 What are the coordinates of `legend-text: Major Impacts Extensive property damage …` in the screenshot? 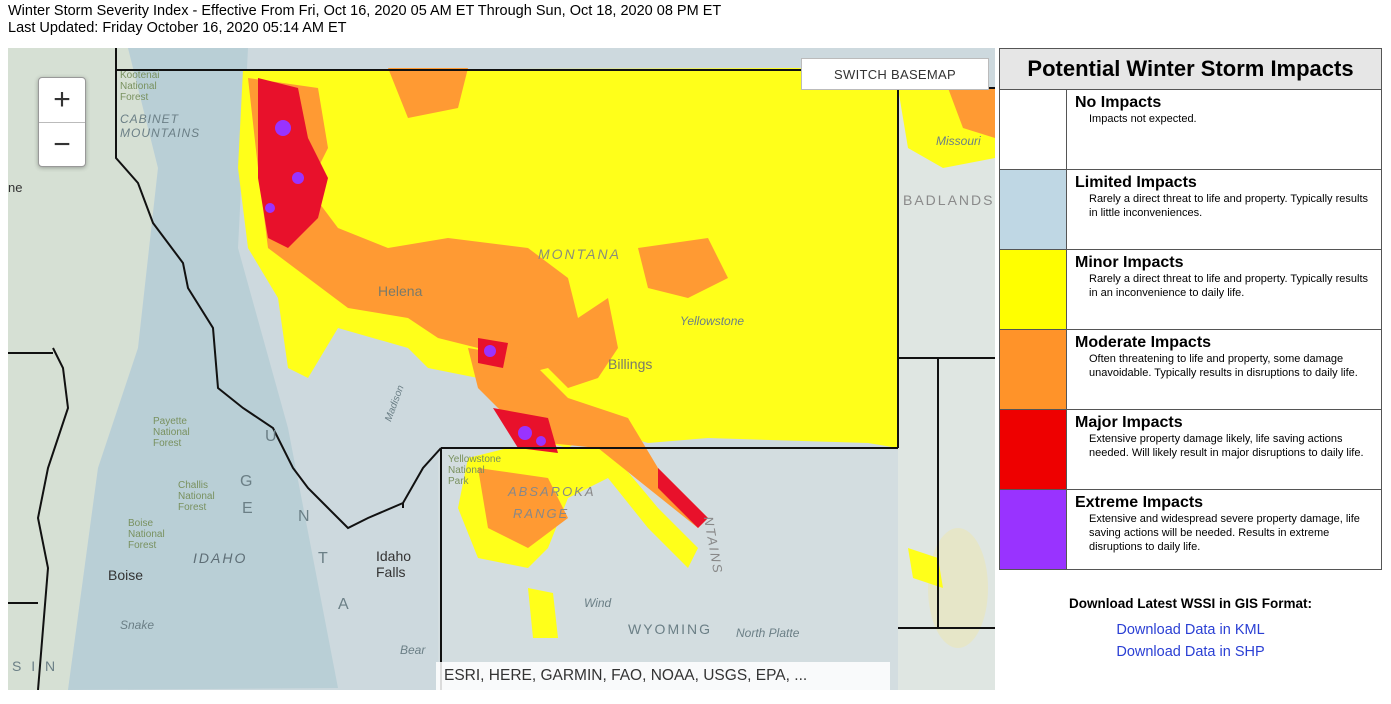 It's located at (1224, 449).